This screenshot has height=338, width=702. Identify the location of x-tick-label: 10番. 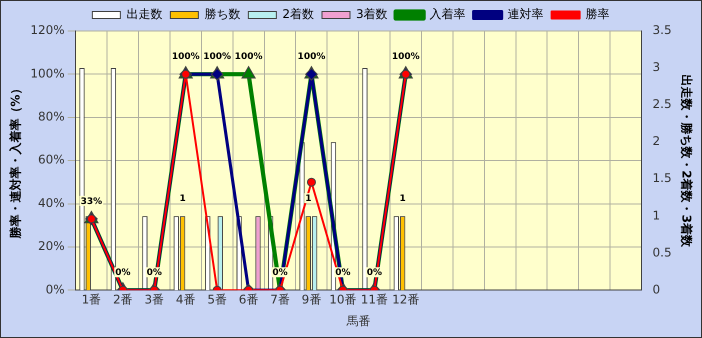
(343, 299).